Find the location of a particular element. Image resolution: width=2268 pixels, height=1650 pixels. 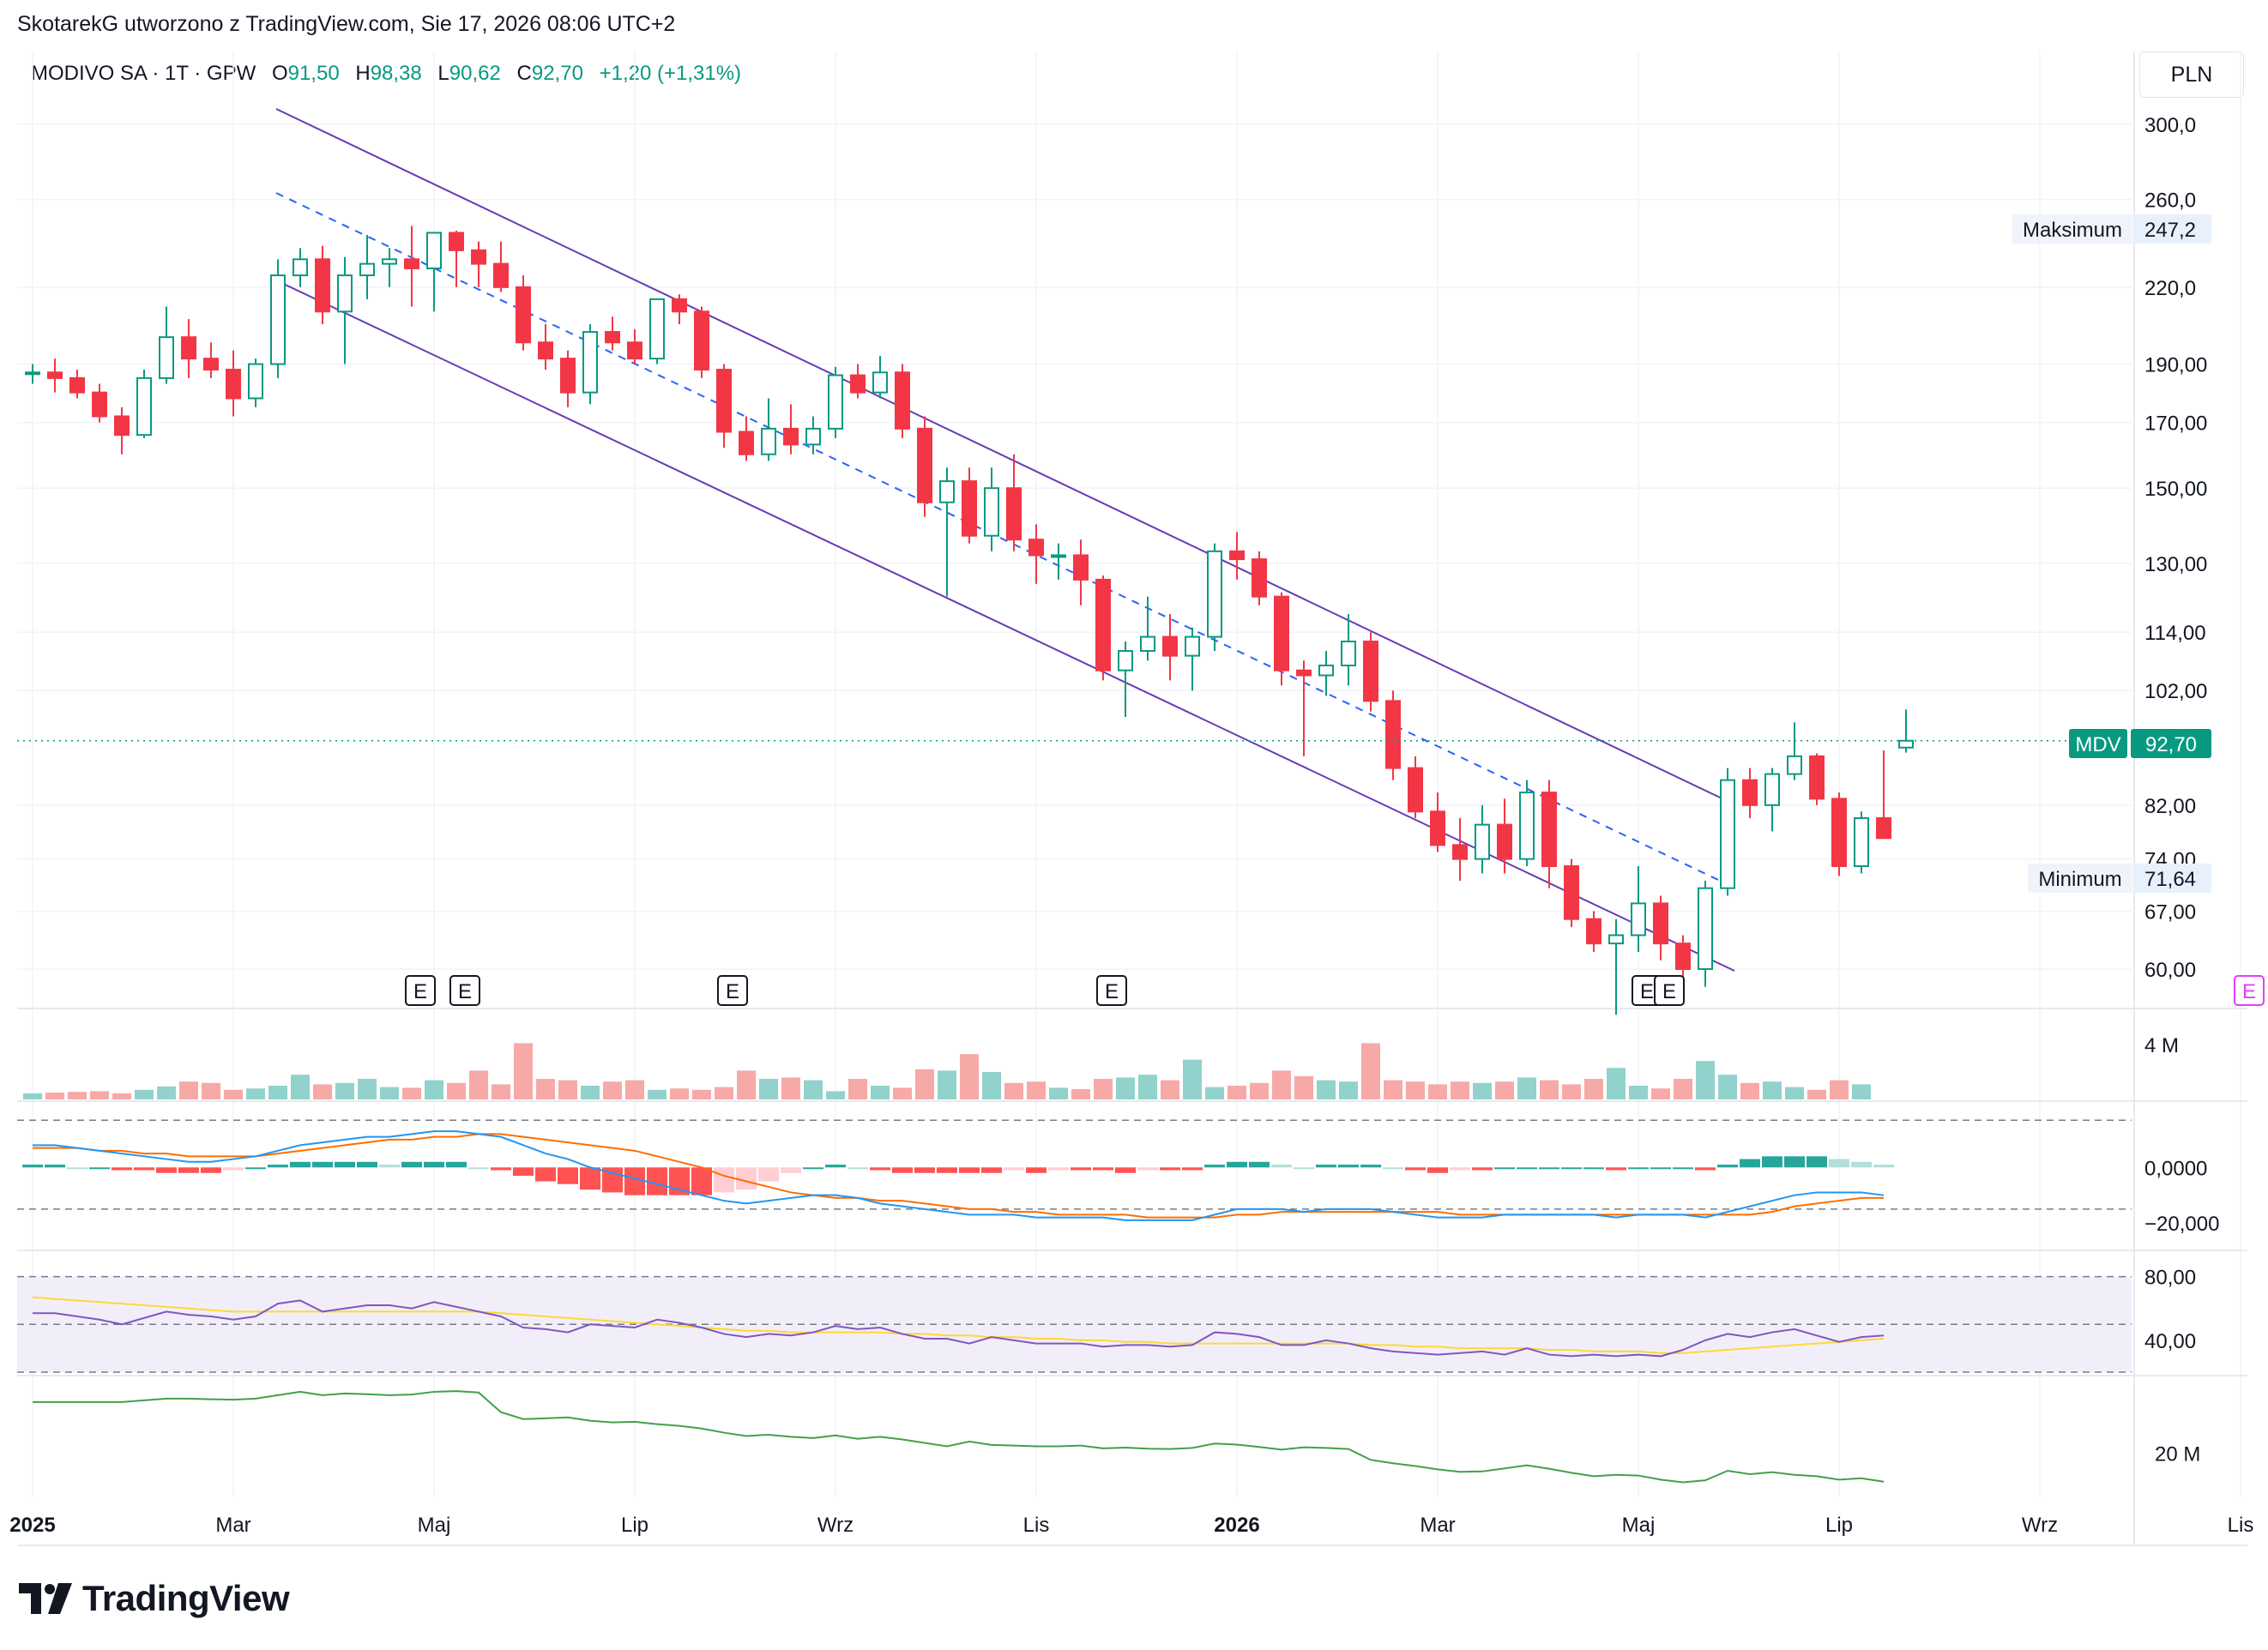

symbol-name: MODIVO SA · 1T · GPW is located at coordinates (143, 73).